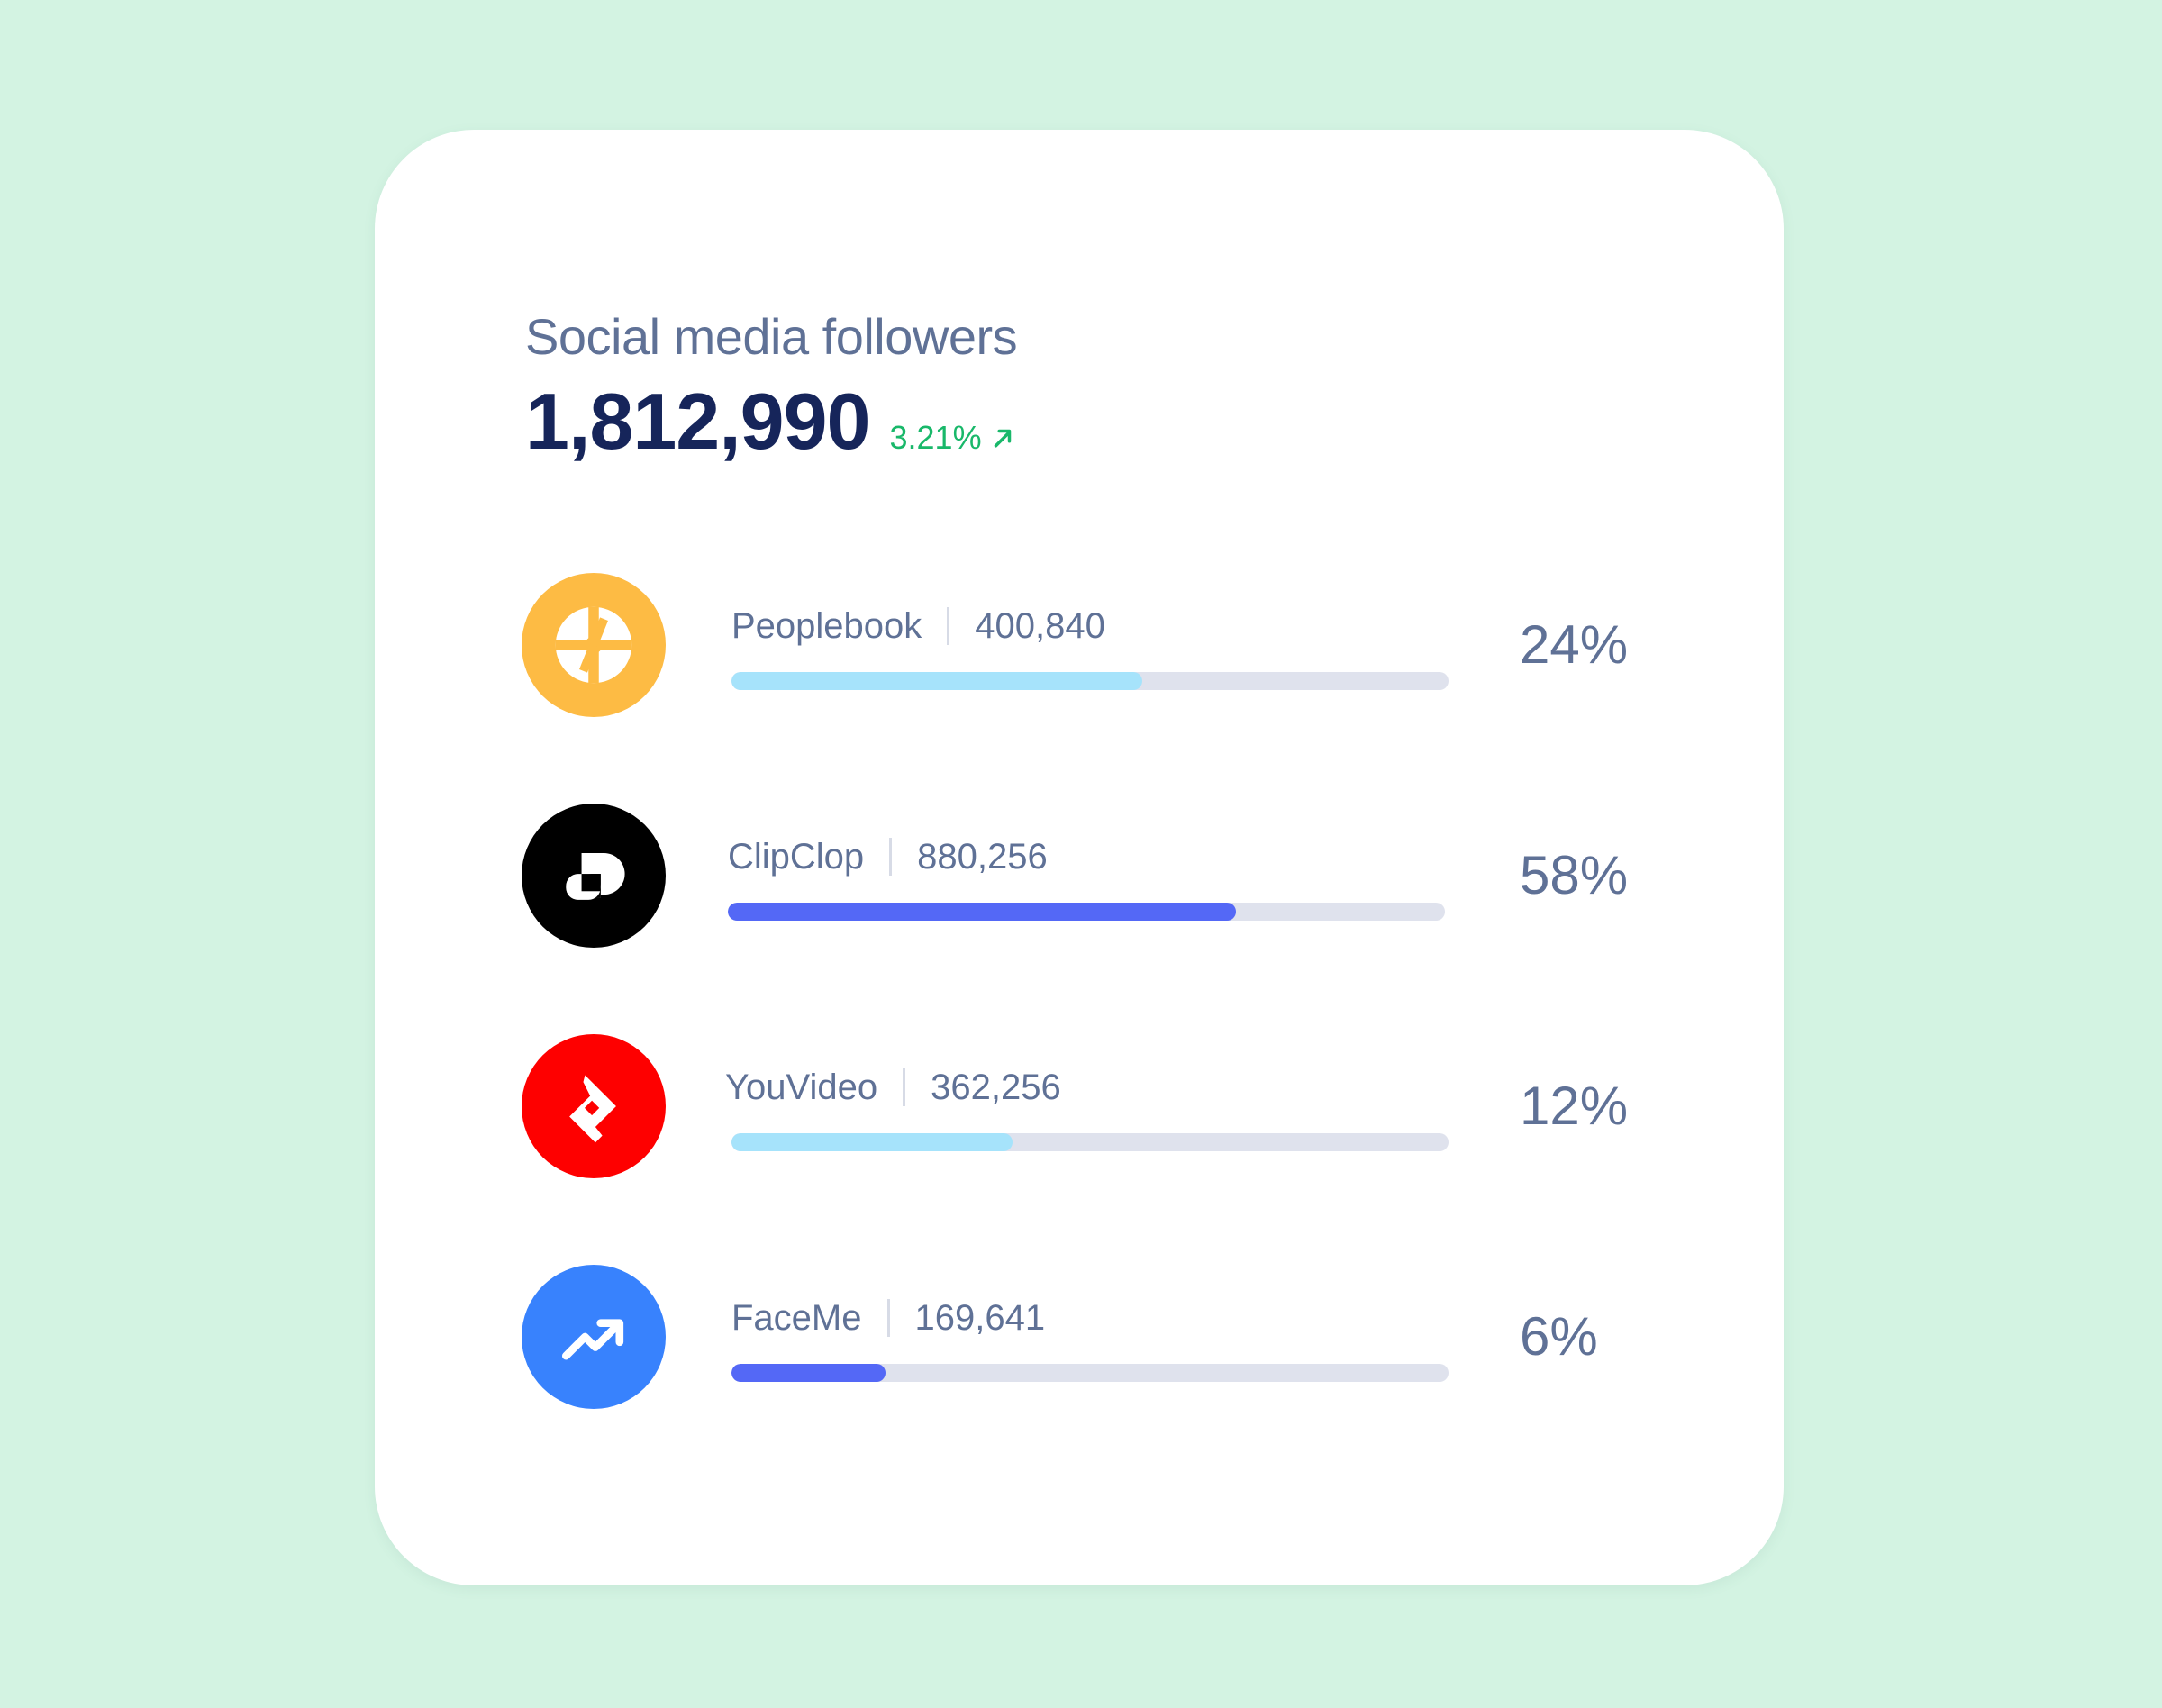 The image size is (2162, 1708). I want to click on growth-value: 3.21%, so click(935, 437).